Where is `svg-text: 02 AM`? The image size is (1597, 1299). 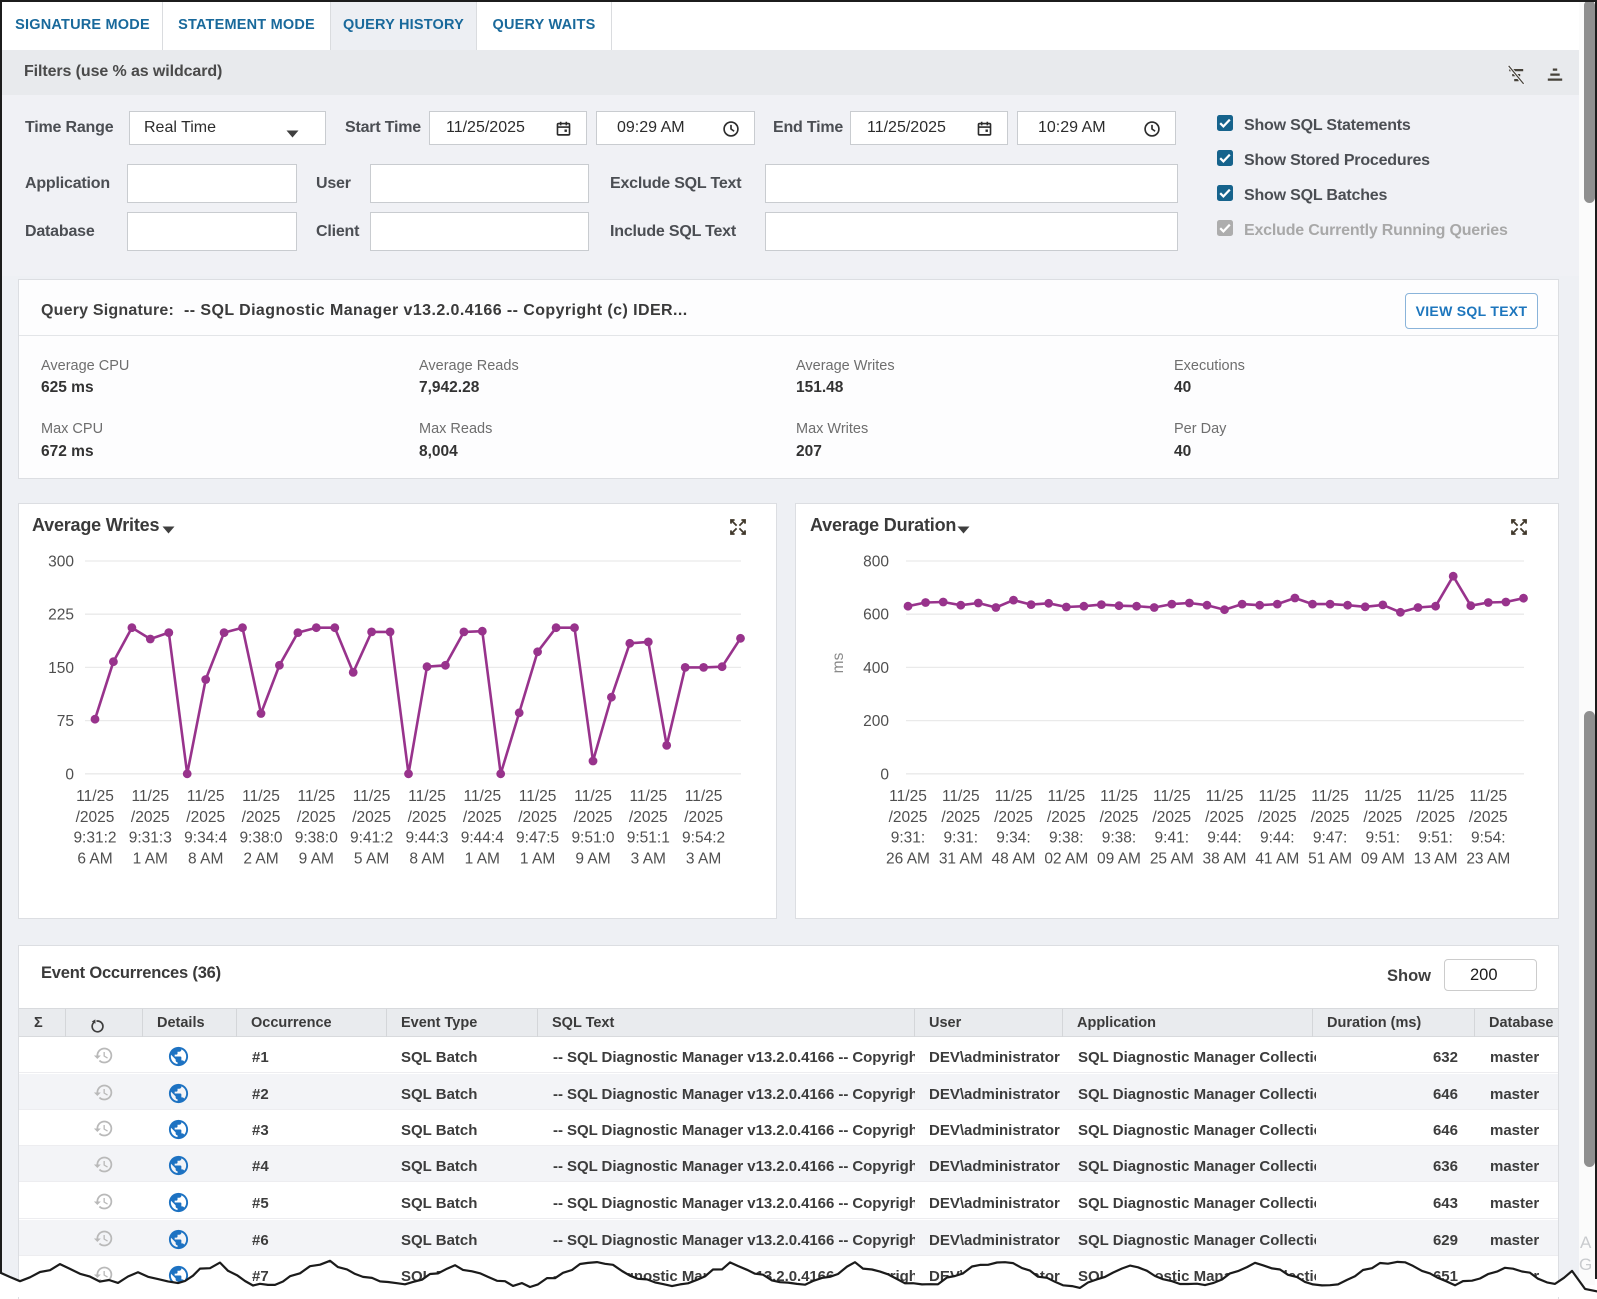 svg-text: 02 AM is located at coordinates (1066, 858).